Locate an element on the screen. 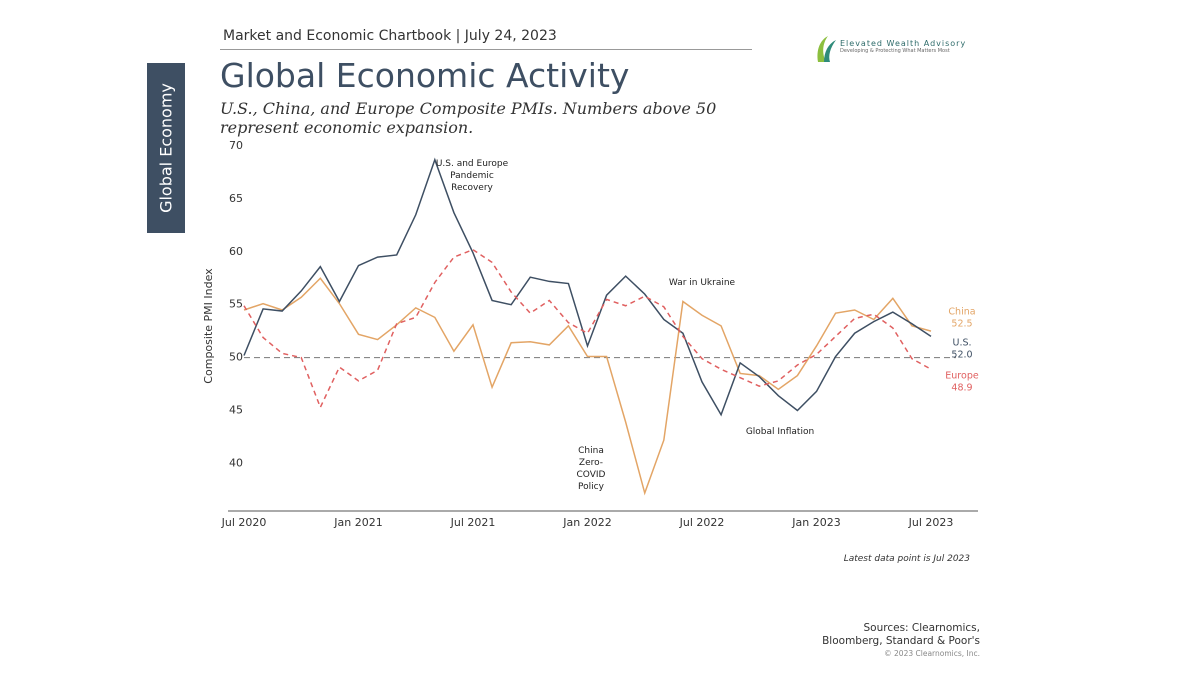 This screenshot has width=1200, height=675. x-tick-label: Jan 2023 is located at coordinates (815, 522).